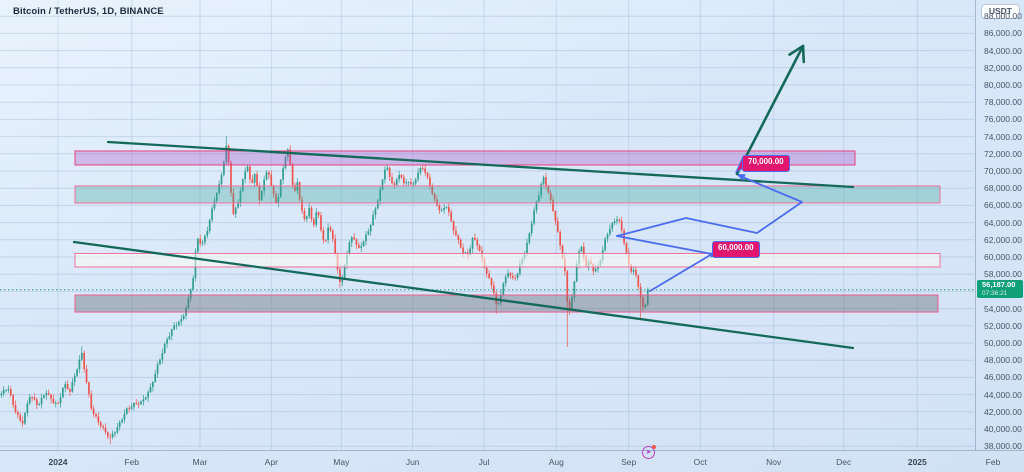 Image resolution: width=1024 pixels, height=472 pixels. What do you see at coordinates (484, 462) in the screenshot?
I see `time-axis-label: Jul` at bounding box center [484, 462].